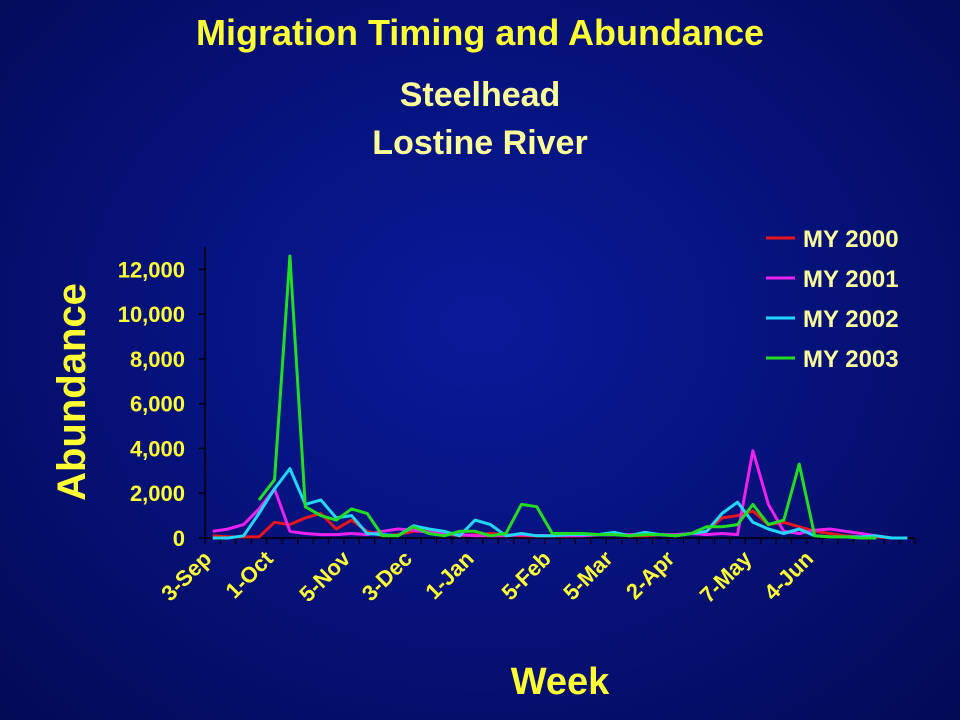  I want to click on x-axis-label: Week, so click(560, 682).